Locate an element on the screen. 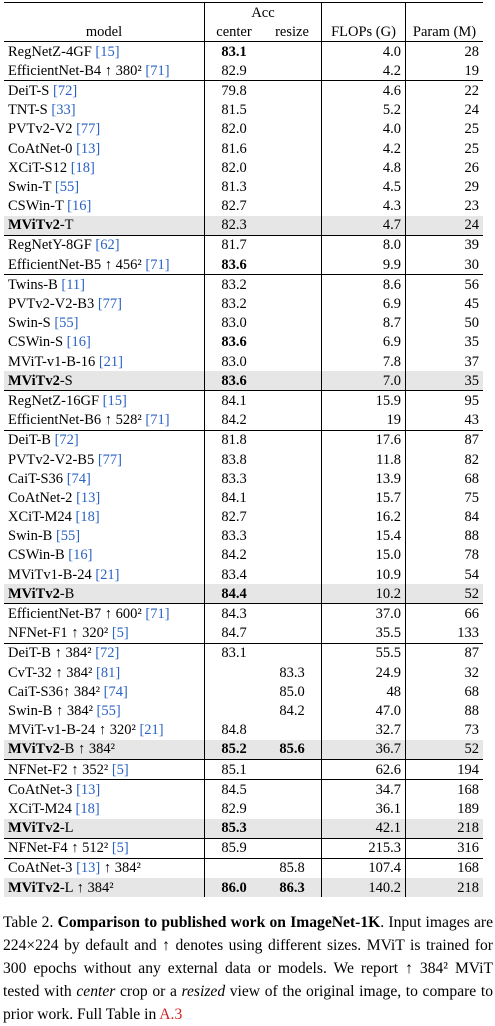  model-variant: -B ↑ 384² is located at coordinates (87, 749).